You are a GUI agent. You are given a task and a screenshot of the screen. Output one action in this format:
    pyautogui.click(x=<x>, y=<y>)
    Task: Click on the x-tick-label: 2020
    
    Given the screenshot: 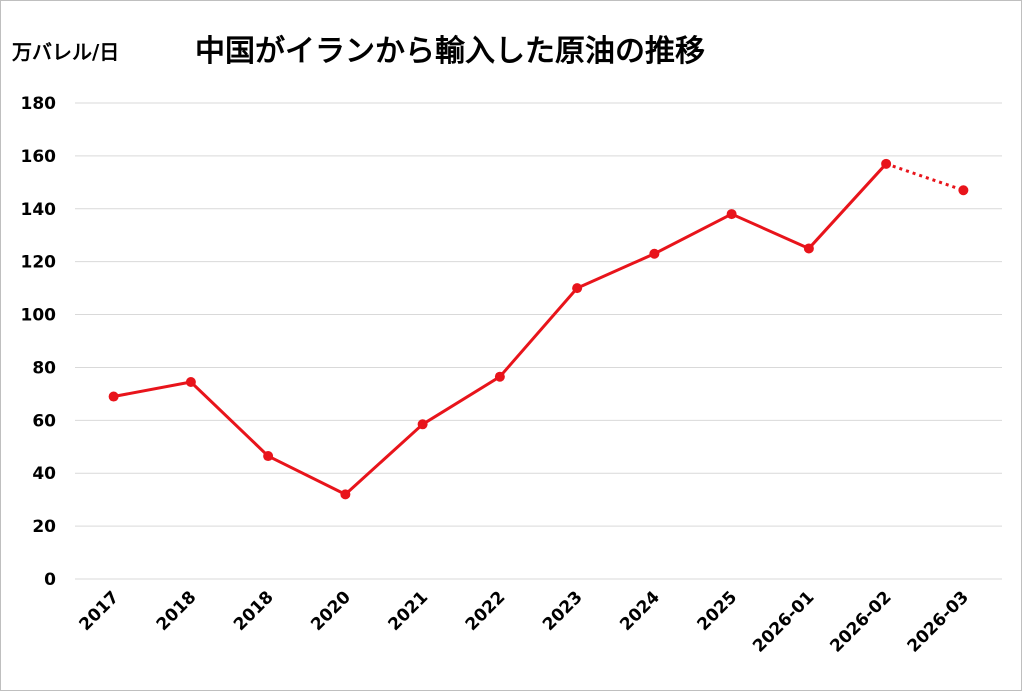 What is the action you would take?
    pyautogui.click(x=331, y=611)
    